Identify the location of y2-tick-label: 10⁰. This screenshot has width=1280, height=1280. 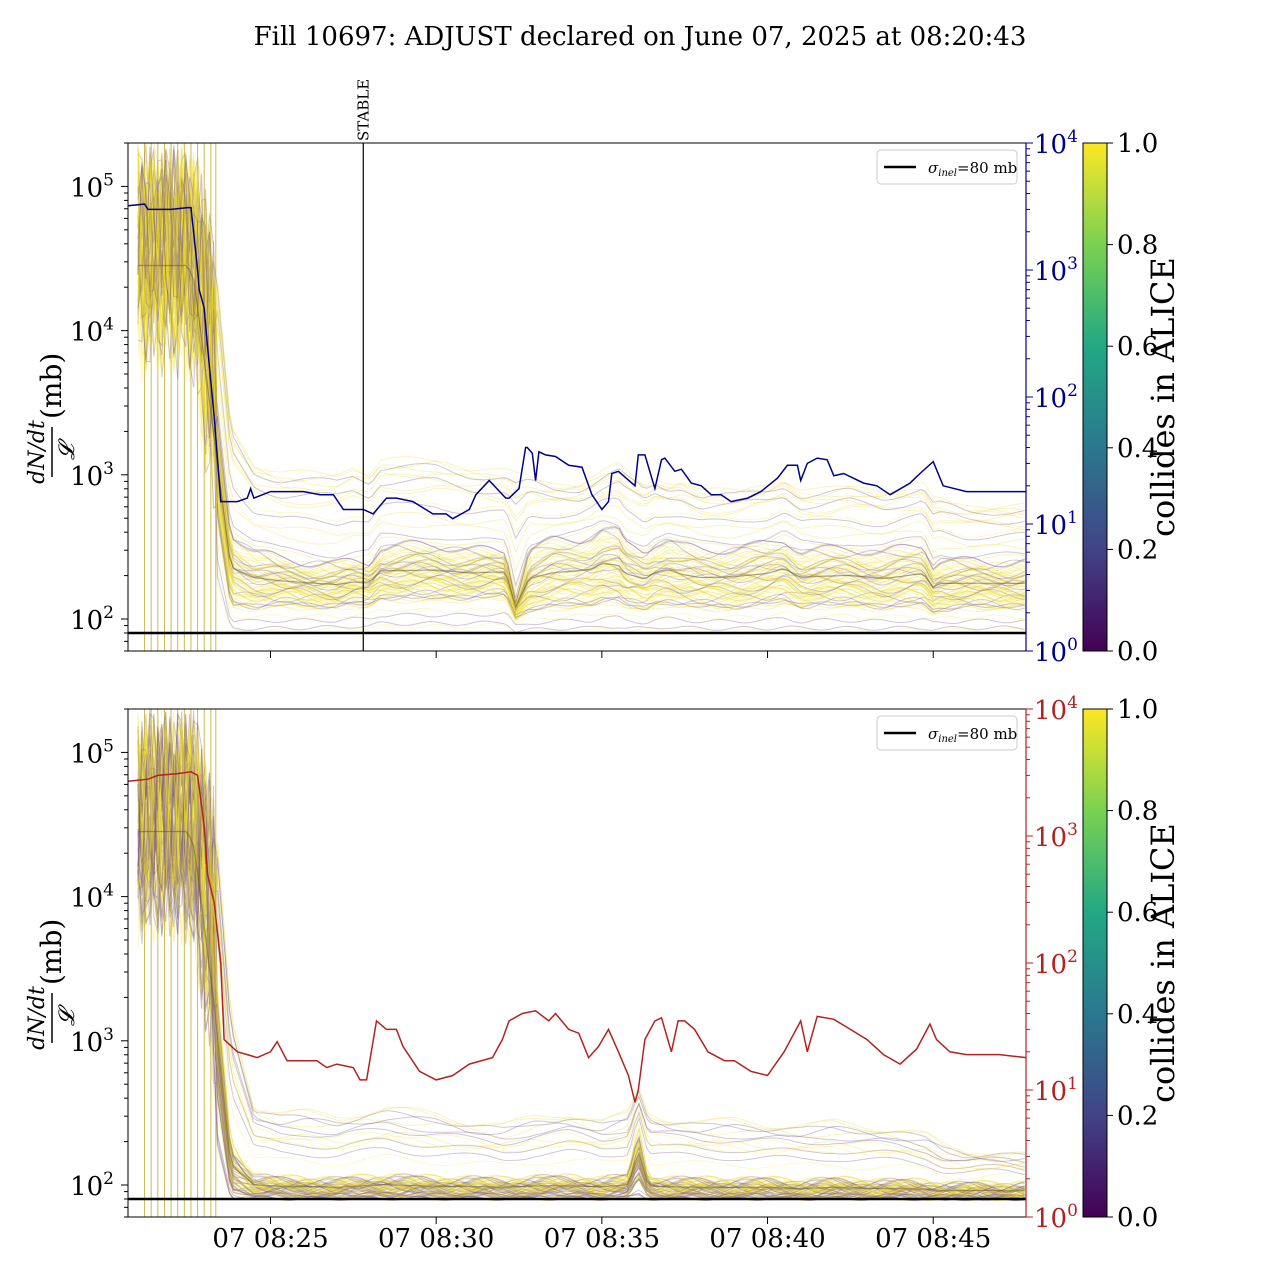
(1056, 1217).